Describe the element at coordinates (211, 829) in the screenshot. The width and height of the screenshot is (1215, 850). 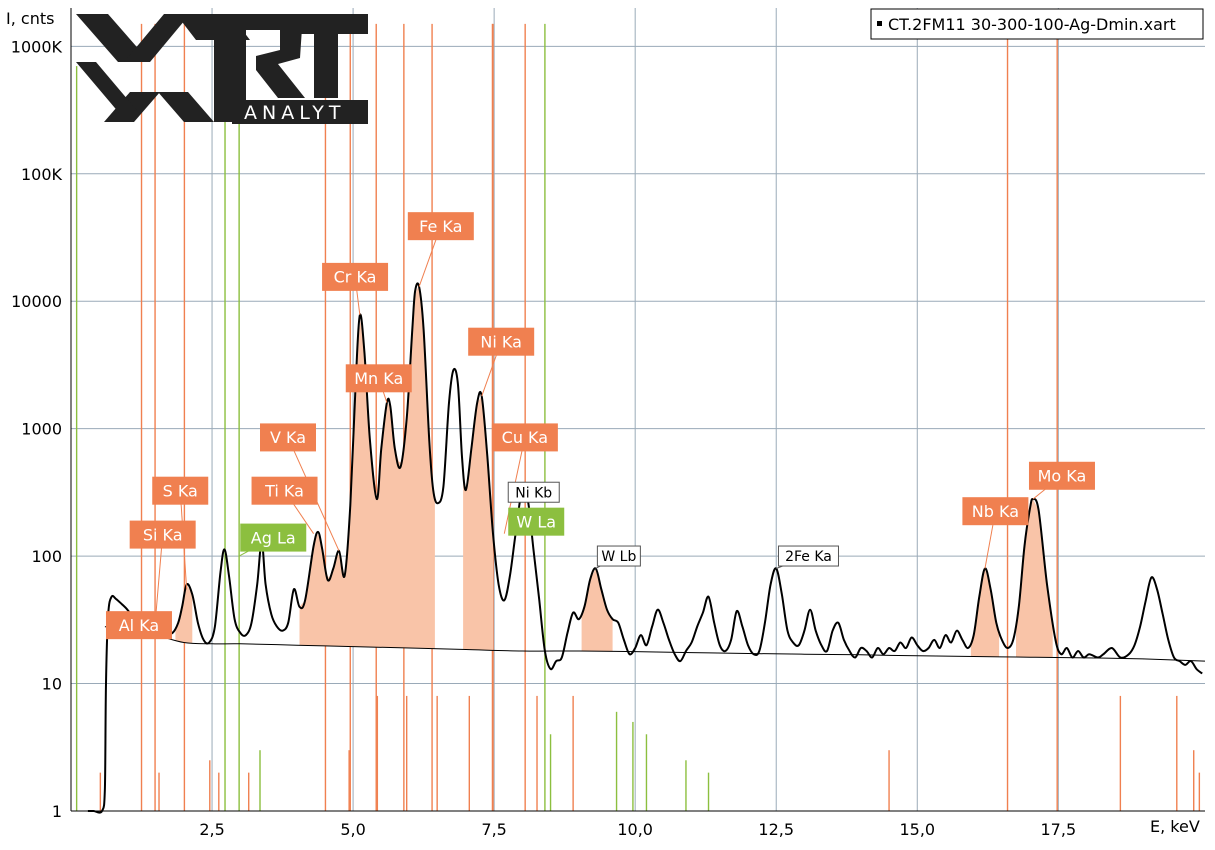
I see `x-tick-label: 2,5` at that location.